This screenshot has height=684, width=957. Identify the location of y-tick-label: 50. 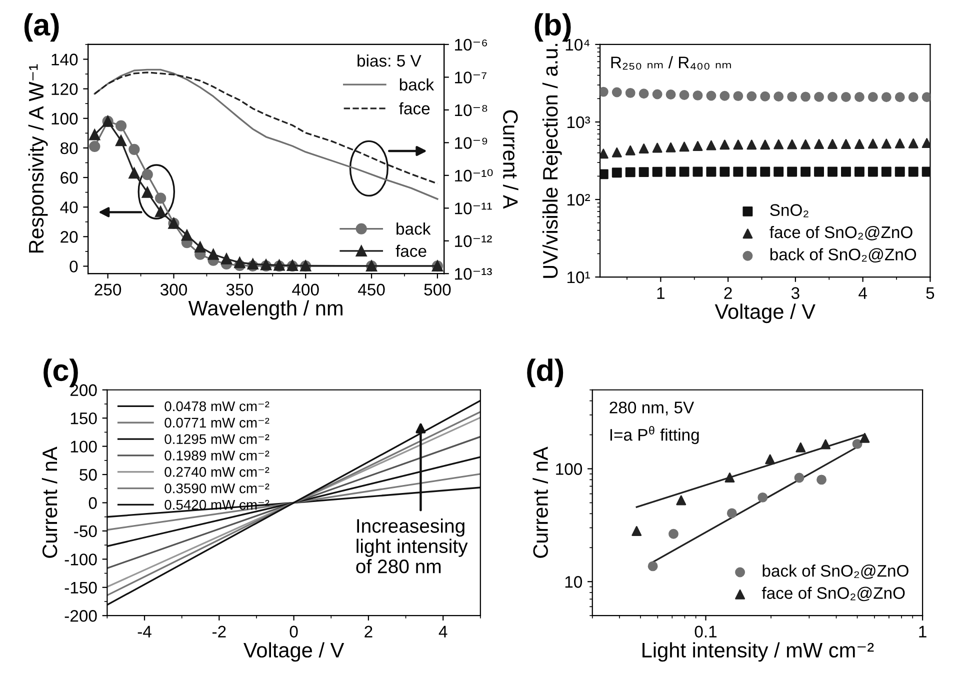
(88, 474).